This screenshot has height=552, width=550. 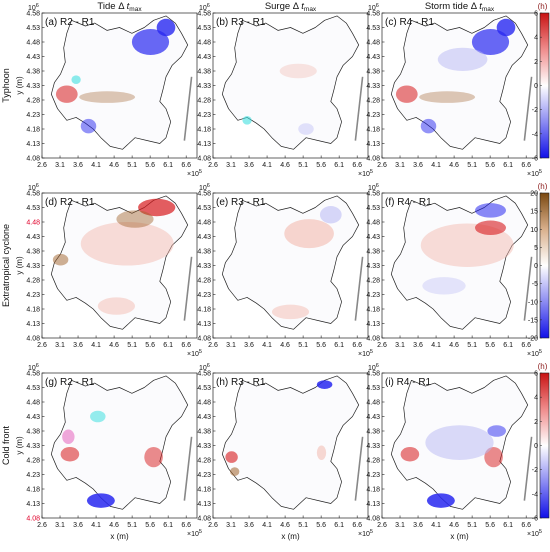 I want to click on panel-label: (f) R4 - R1, so click(x=408, y=202).